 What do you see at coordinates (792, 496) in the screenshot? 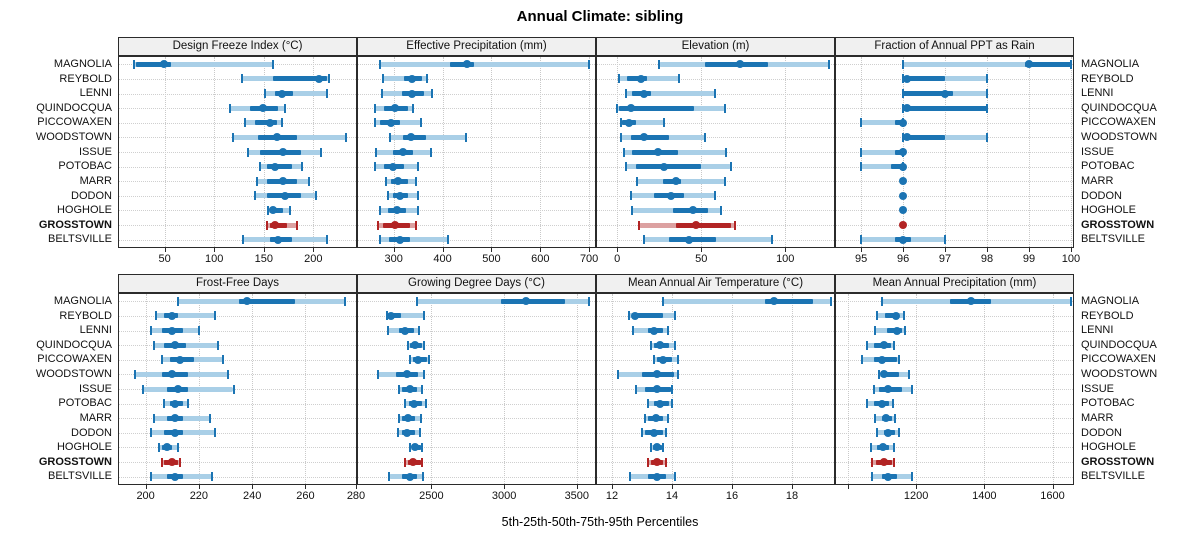
I see `axis-tick-label: 18` at bounding box center [792, 496].